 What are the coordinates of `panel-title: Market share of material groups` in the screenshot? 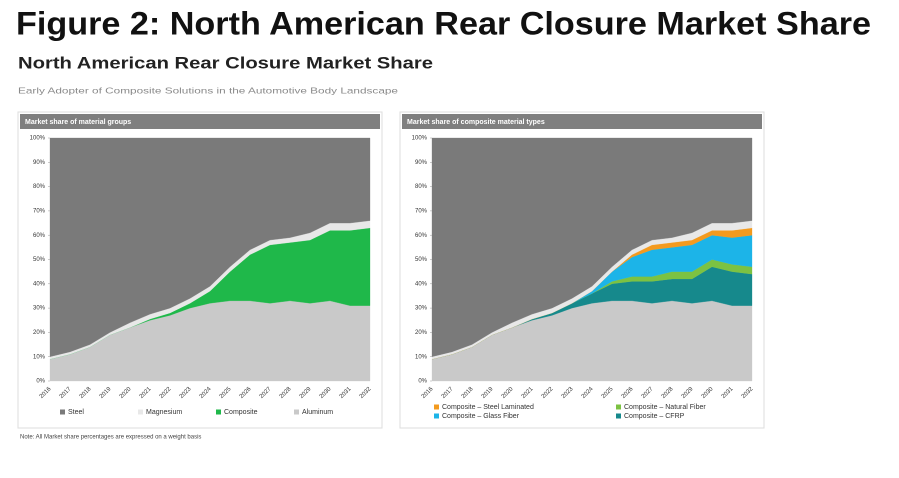 It's located at (78, 122).